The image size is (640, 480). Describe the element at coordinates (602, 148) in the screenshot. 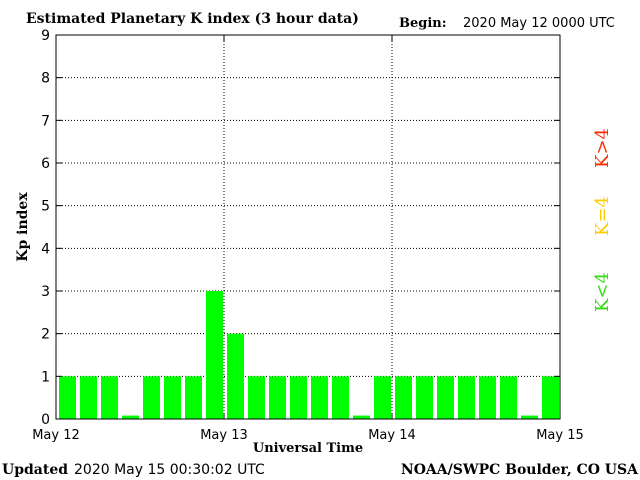

I see `legend-high: K>4` at that location.